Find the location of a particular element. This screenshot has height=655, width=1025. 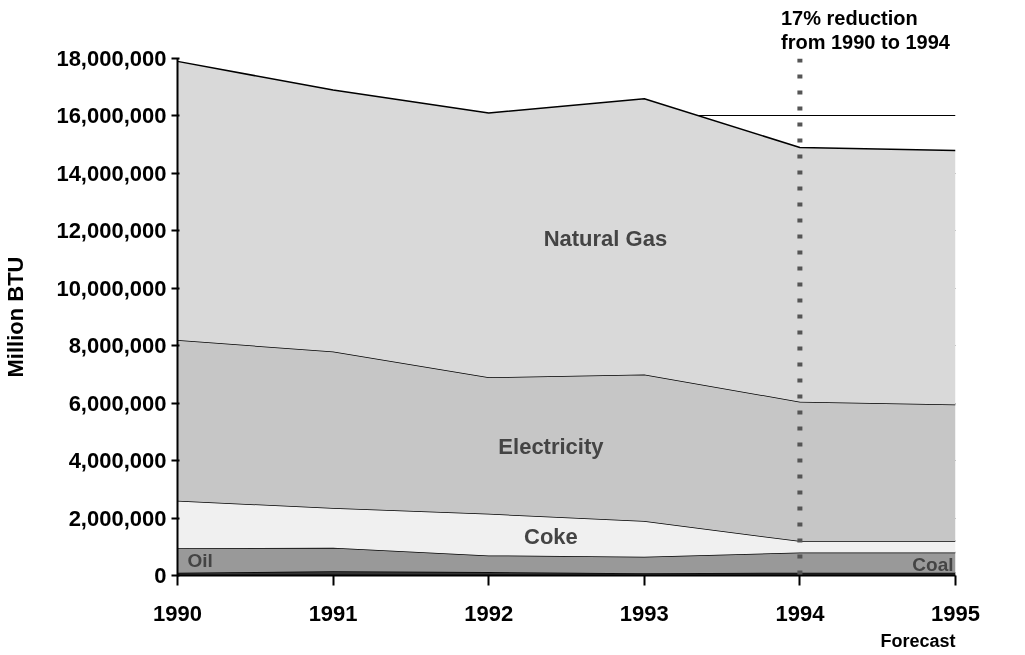

x-tick-label: 1990 is located at coordinates (177, 613).